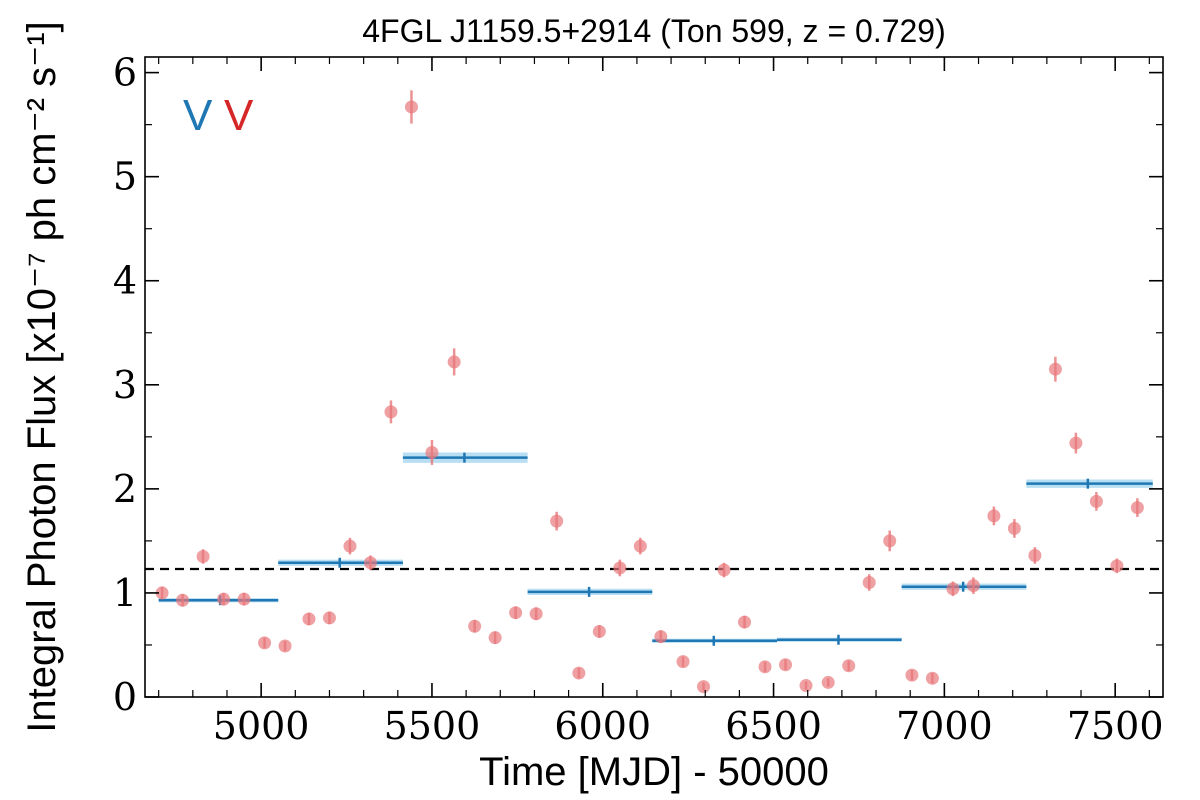 The image size is (1200, 800). I want to click on x-tick-label: 7500, so click(1115, 726).